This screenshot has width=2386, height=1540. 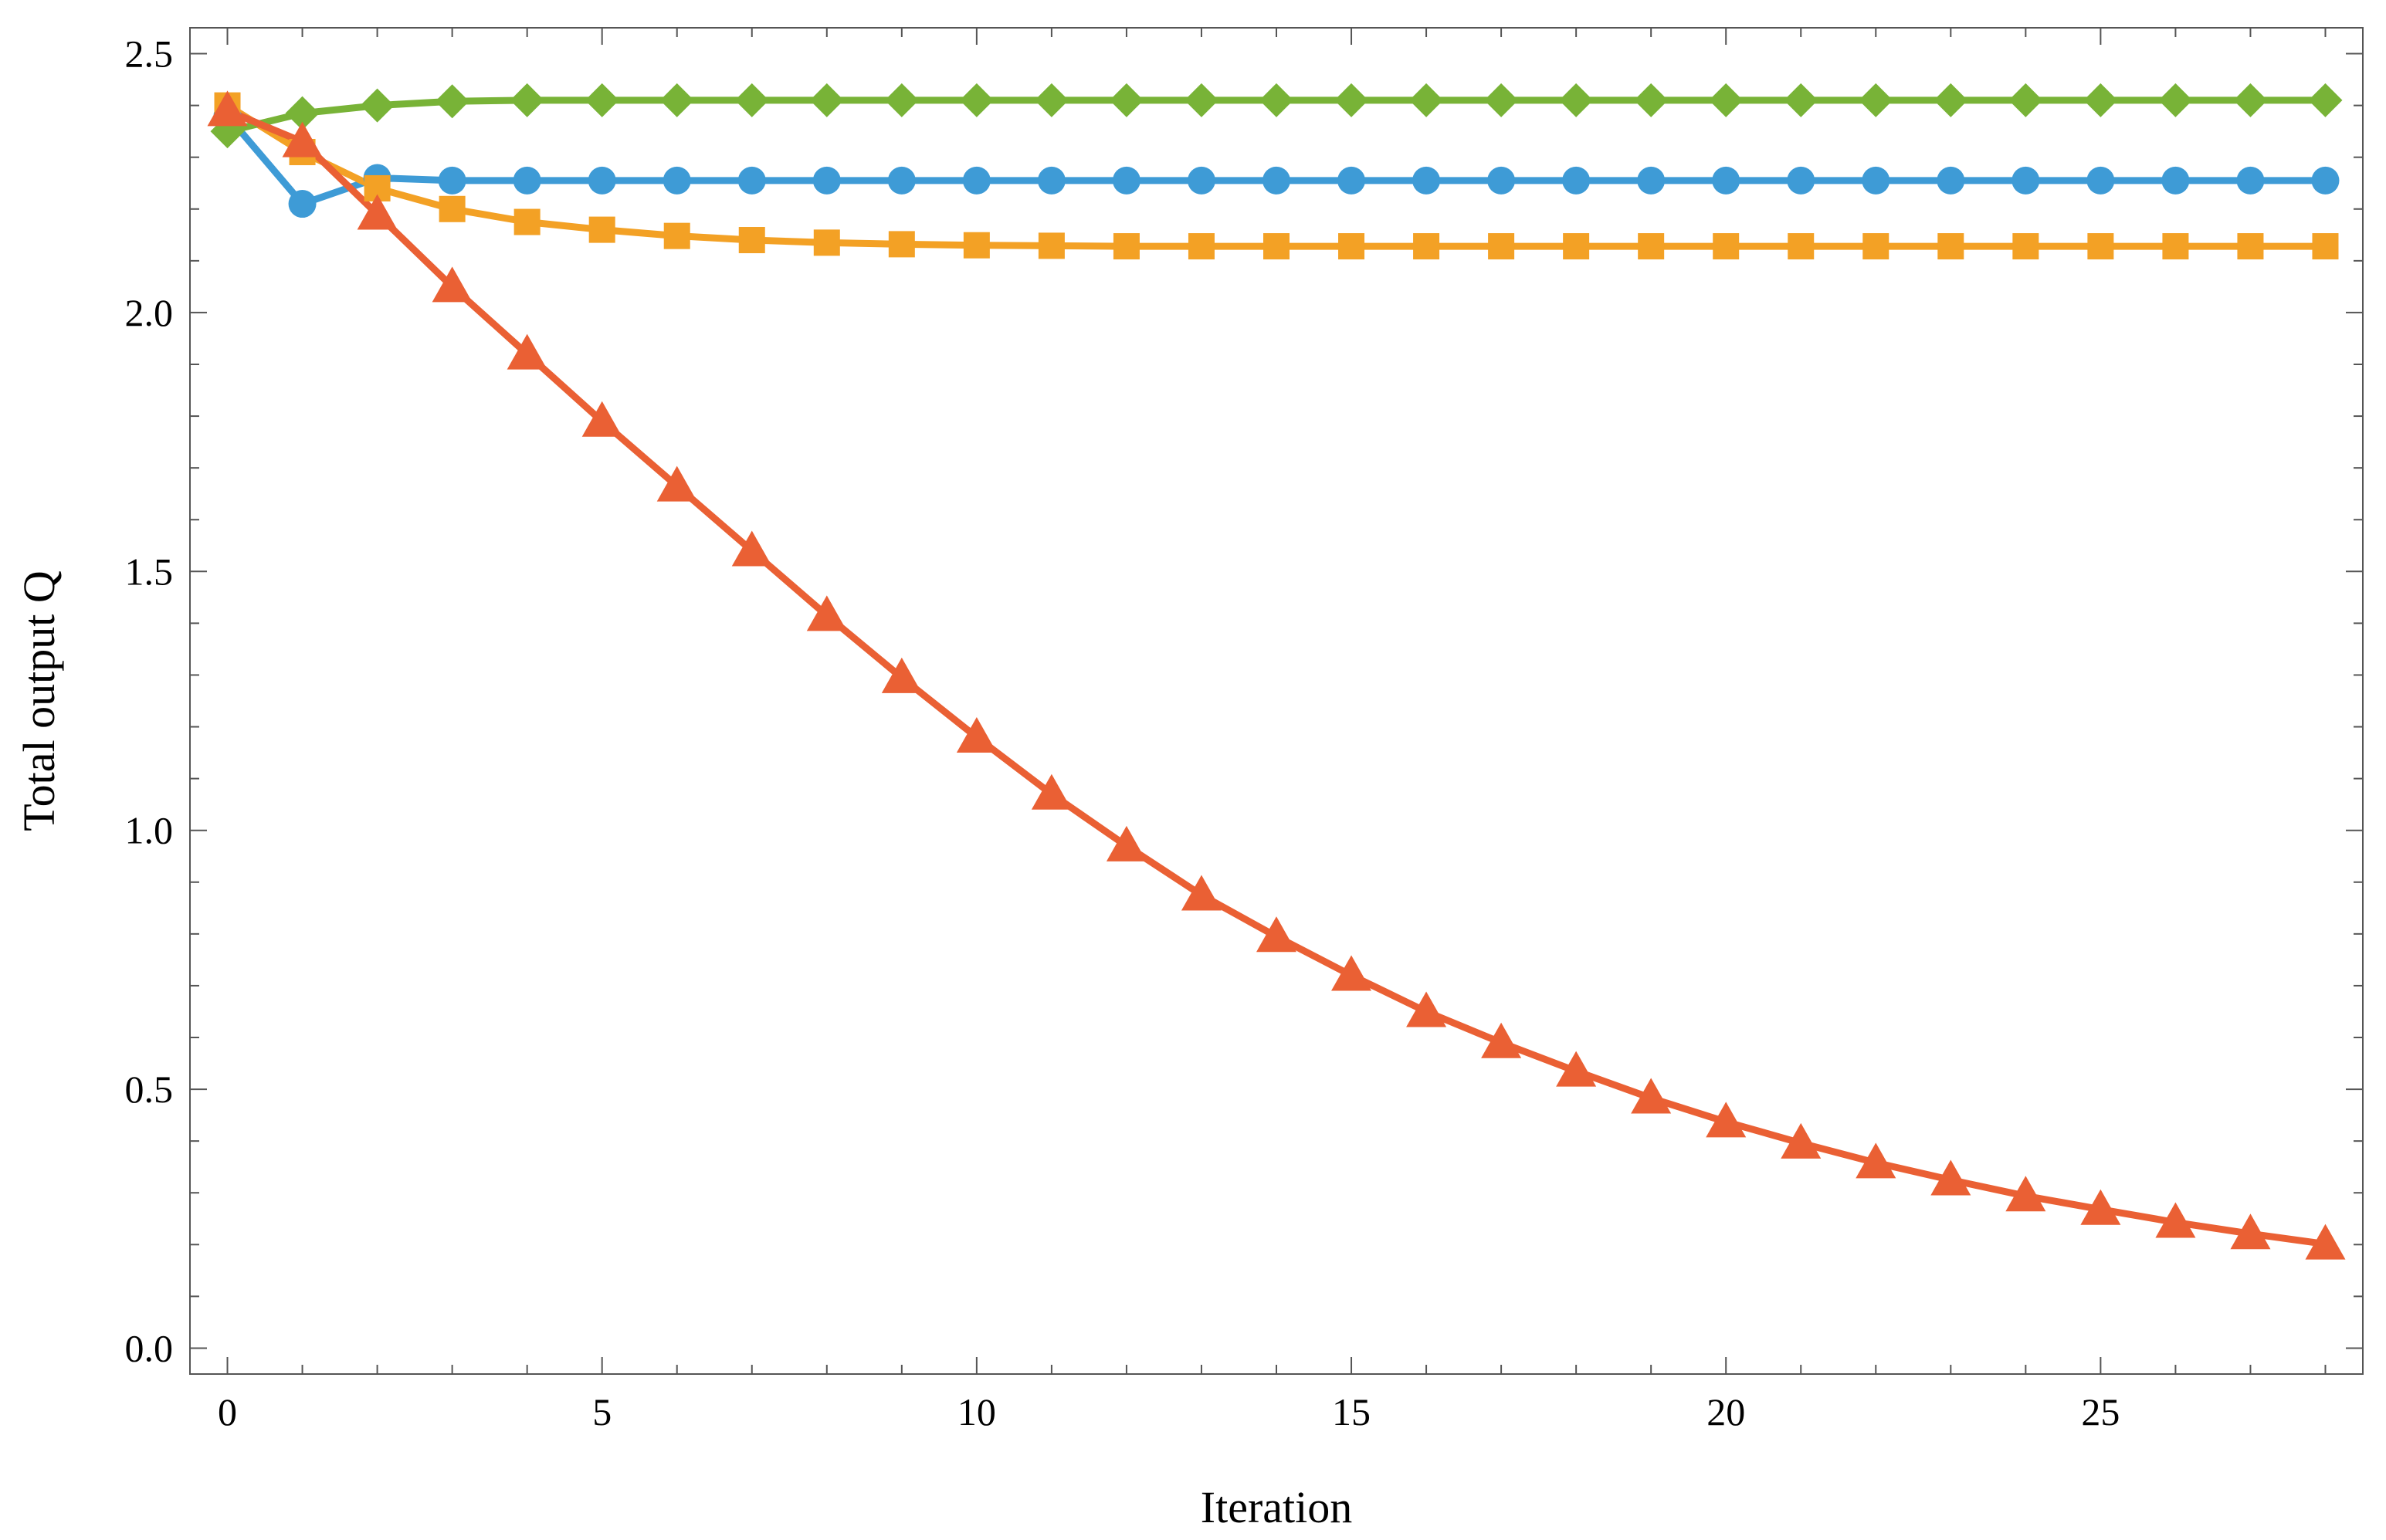 What do you see at coordinates (2100, 1411) in the screenshot?
I see `x-tick-label: 25` at bounding box center [2100, 1411].